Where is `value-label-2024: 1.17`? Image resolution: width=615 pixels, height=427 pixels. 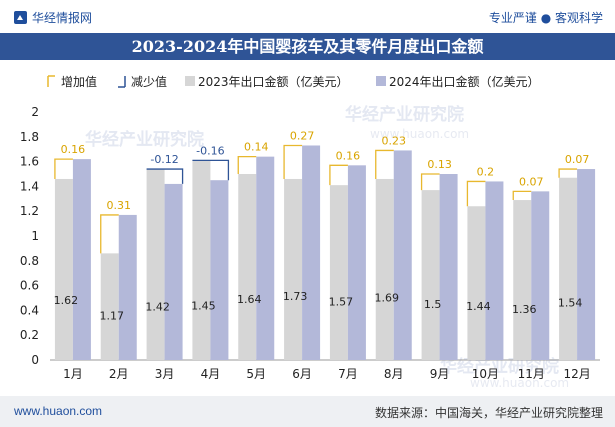
value-label-2024: 1.17 is located at coordinates (112, 315).